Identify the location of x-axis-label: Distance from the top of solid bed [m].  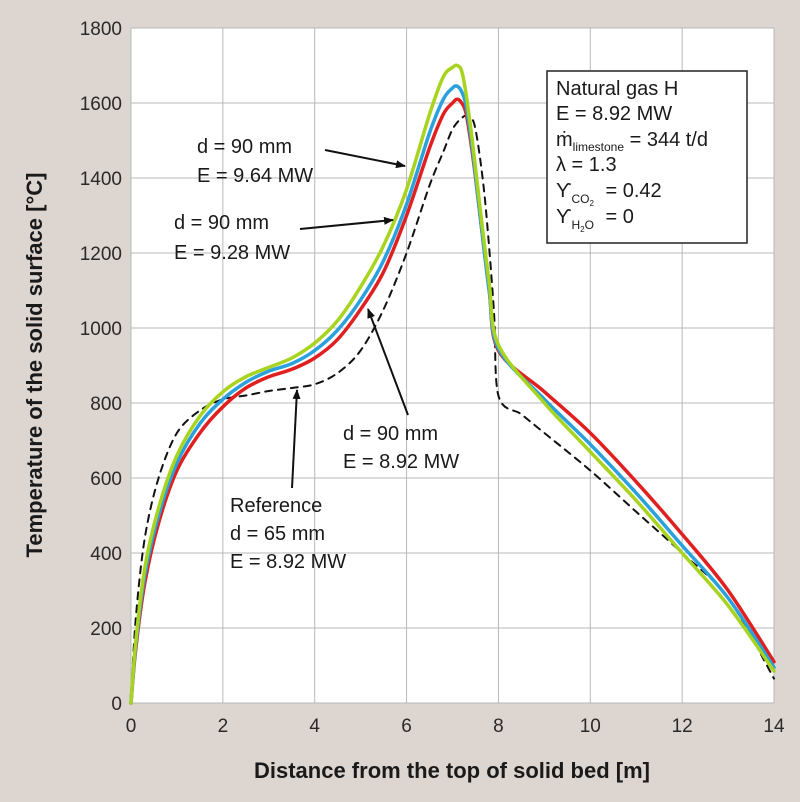
(452, 770).